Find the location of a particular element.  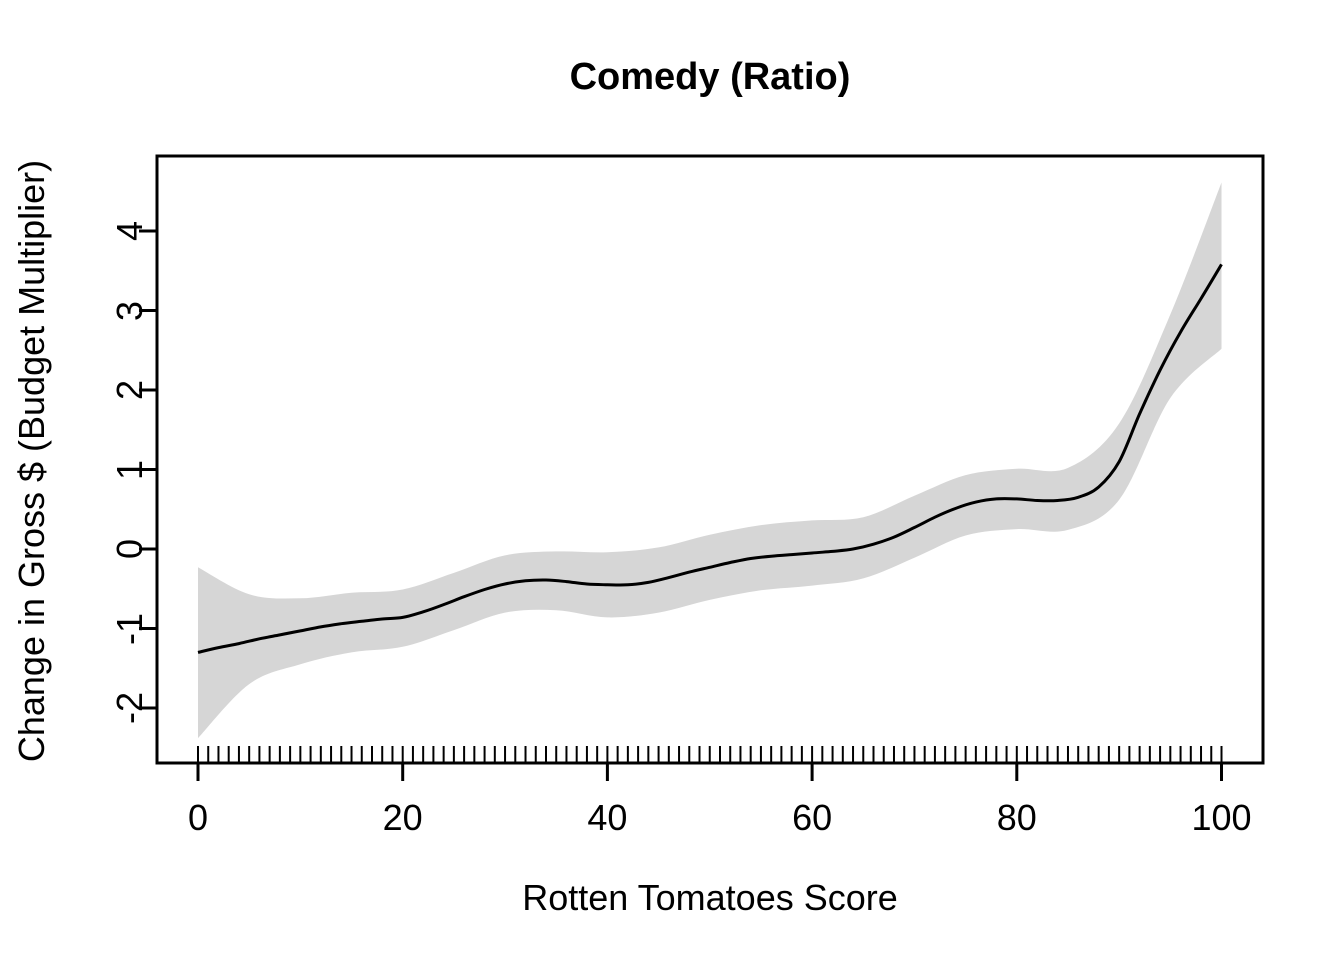

x-axis-label: Rotten Tomatoes Score is located at coordinates (710, 897).